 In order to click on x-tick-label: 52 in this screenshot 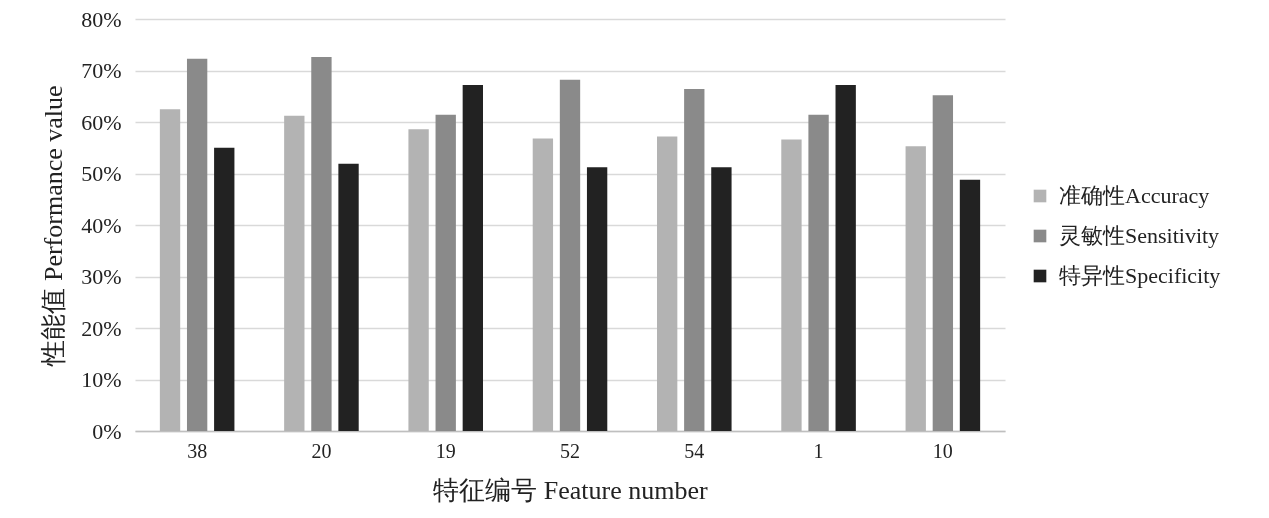, I will do `click(570, 450)`.